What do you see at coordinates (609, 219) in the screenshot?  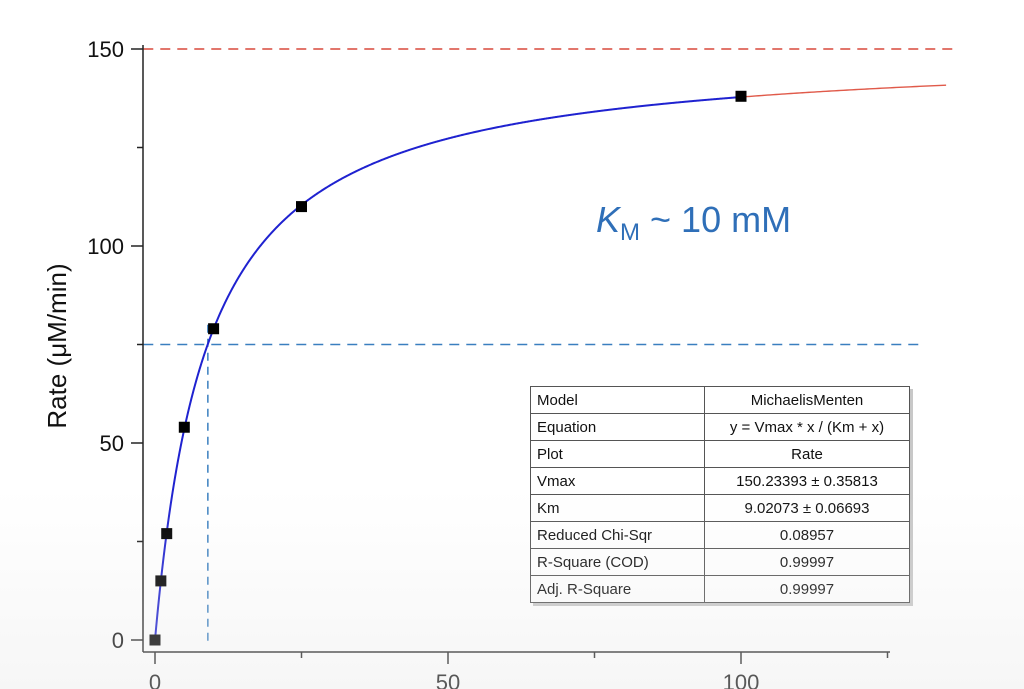 I see `km-symbol: K` at bounding box center [609, 219].